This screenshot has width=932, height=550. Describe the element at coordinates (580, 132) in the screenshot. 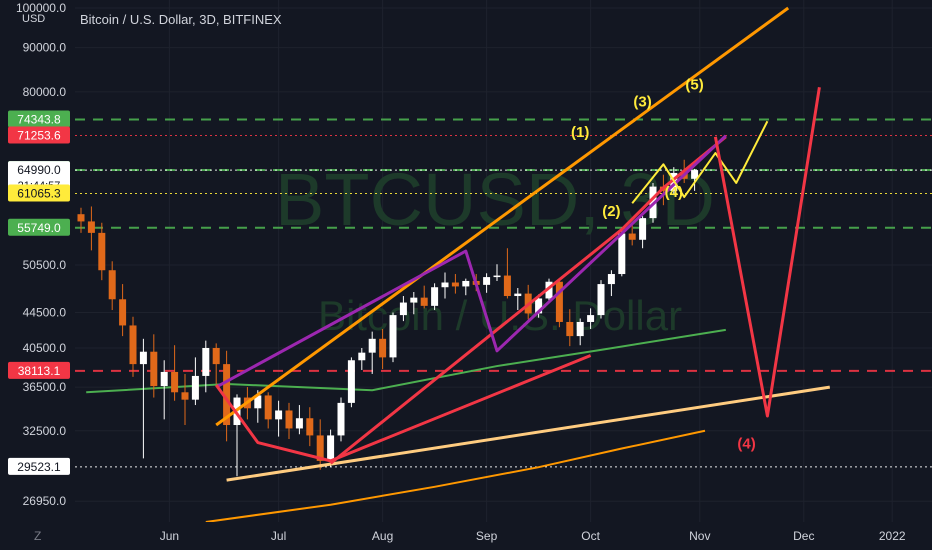

I see `wave-label: (1)` at that location.